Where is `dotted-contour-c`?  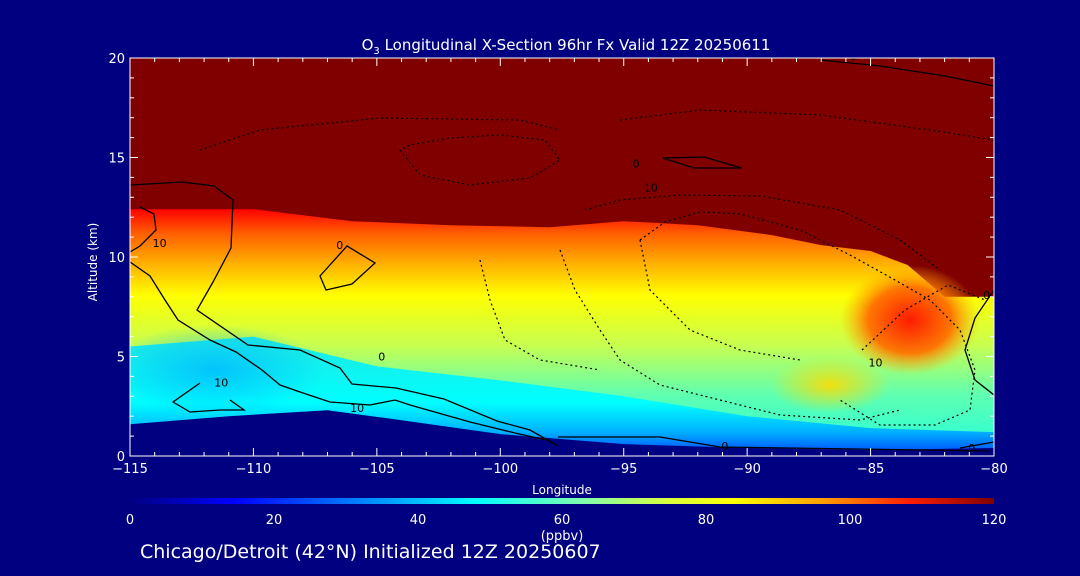 dotted-contour-c is located at coordinates (730, 335).